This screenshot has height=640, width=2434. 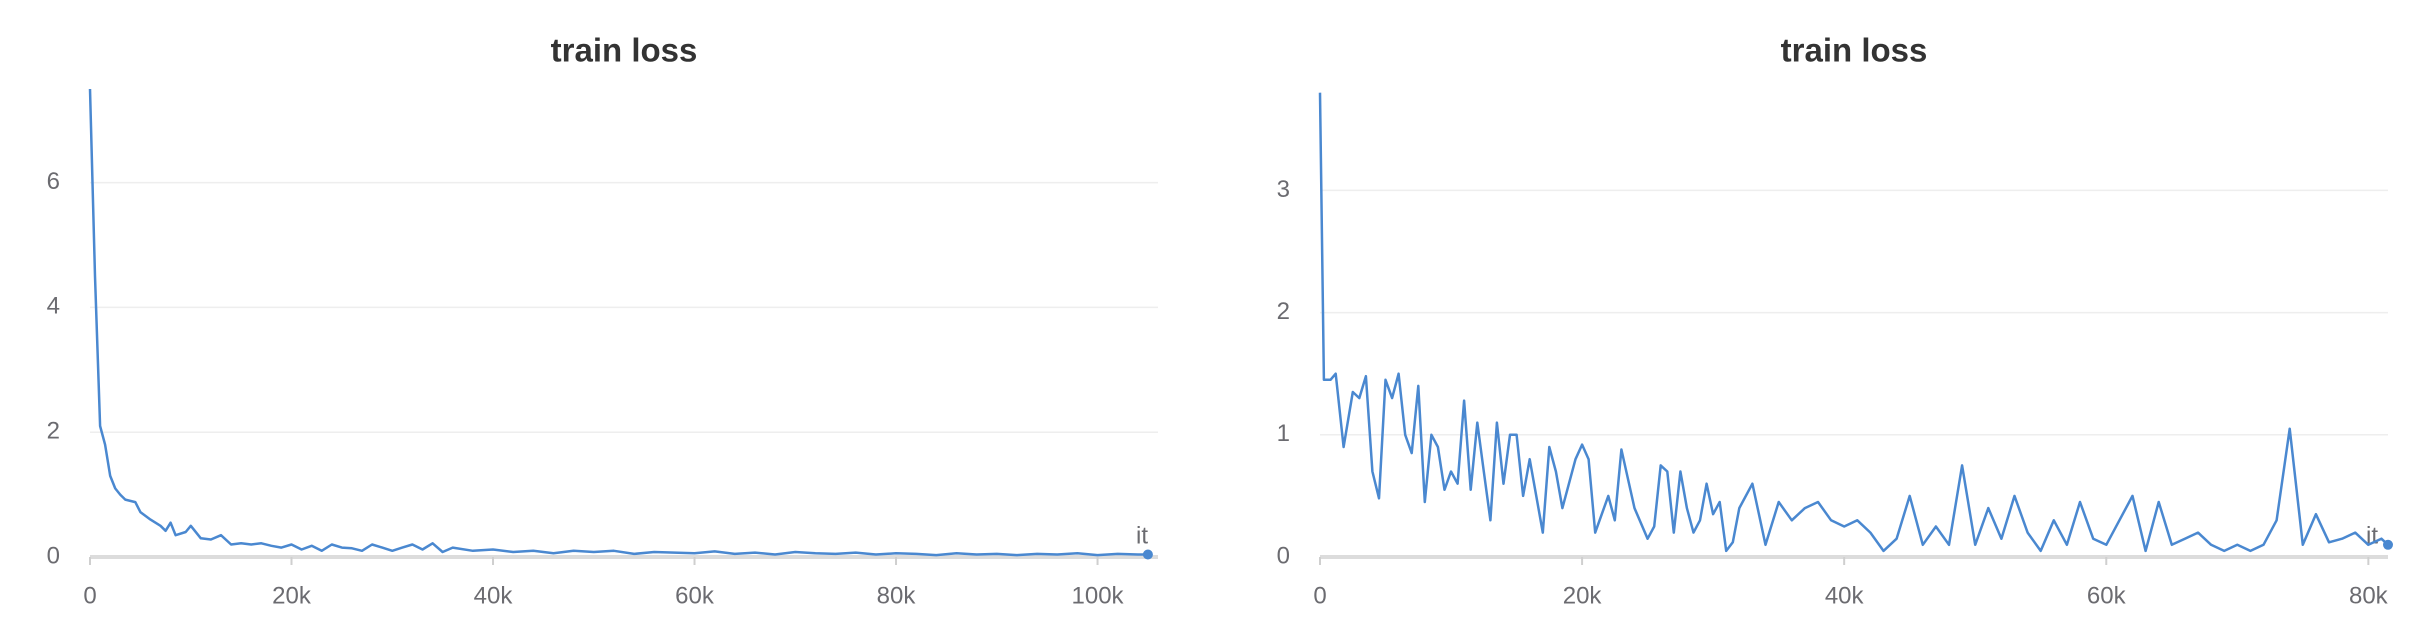 What do you see at coordinates (53, 306) in the screenshot?
I see `y-tick-label: 4` at bounding box center [53, 306].